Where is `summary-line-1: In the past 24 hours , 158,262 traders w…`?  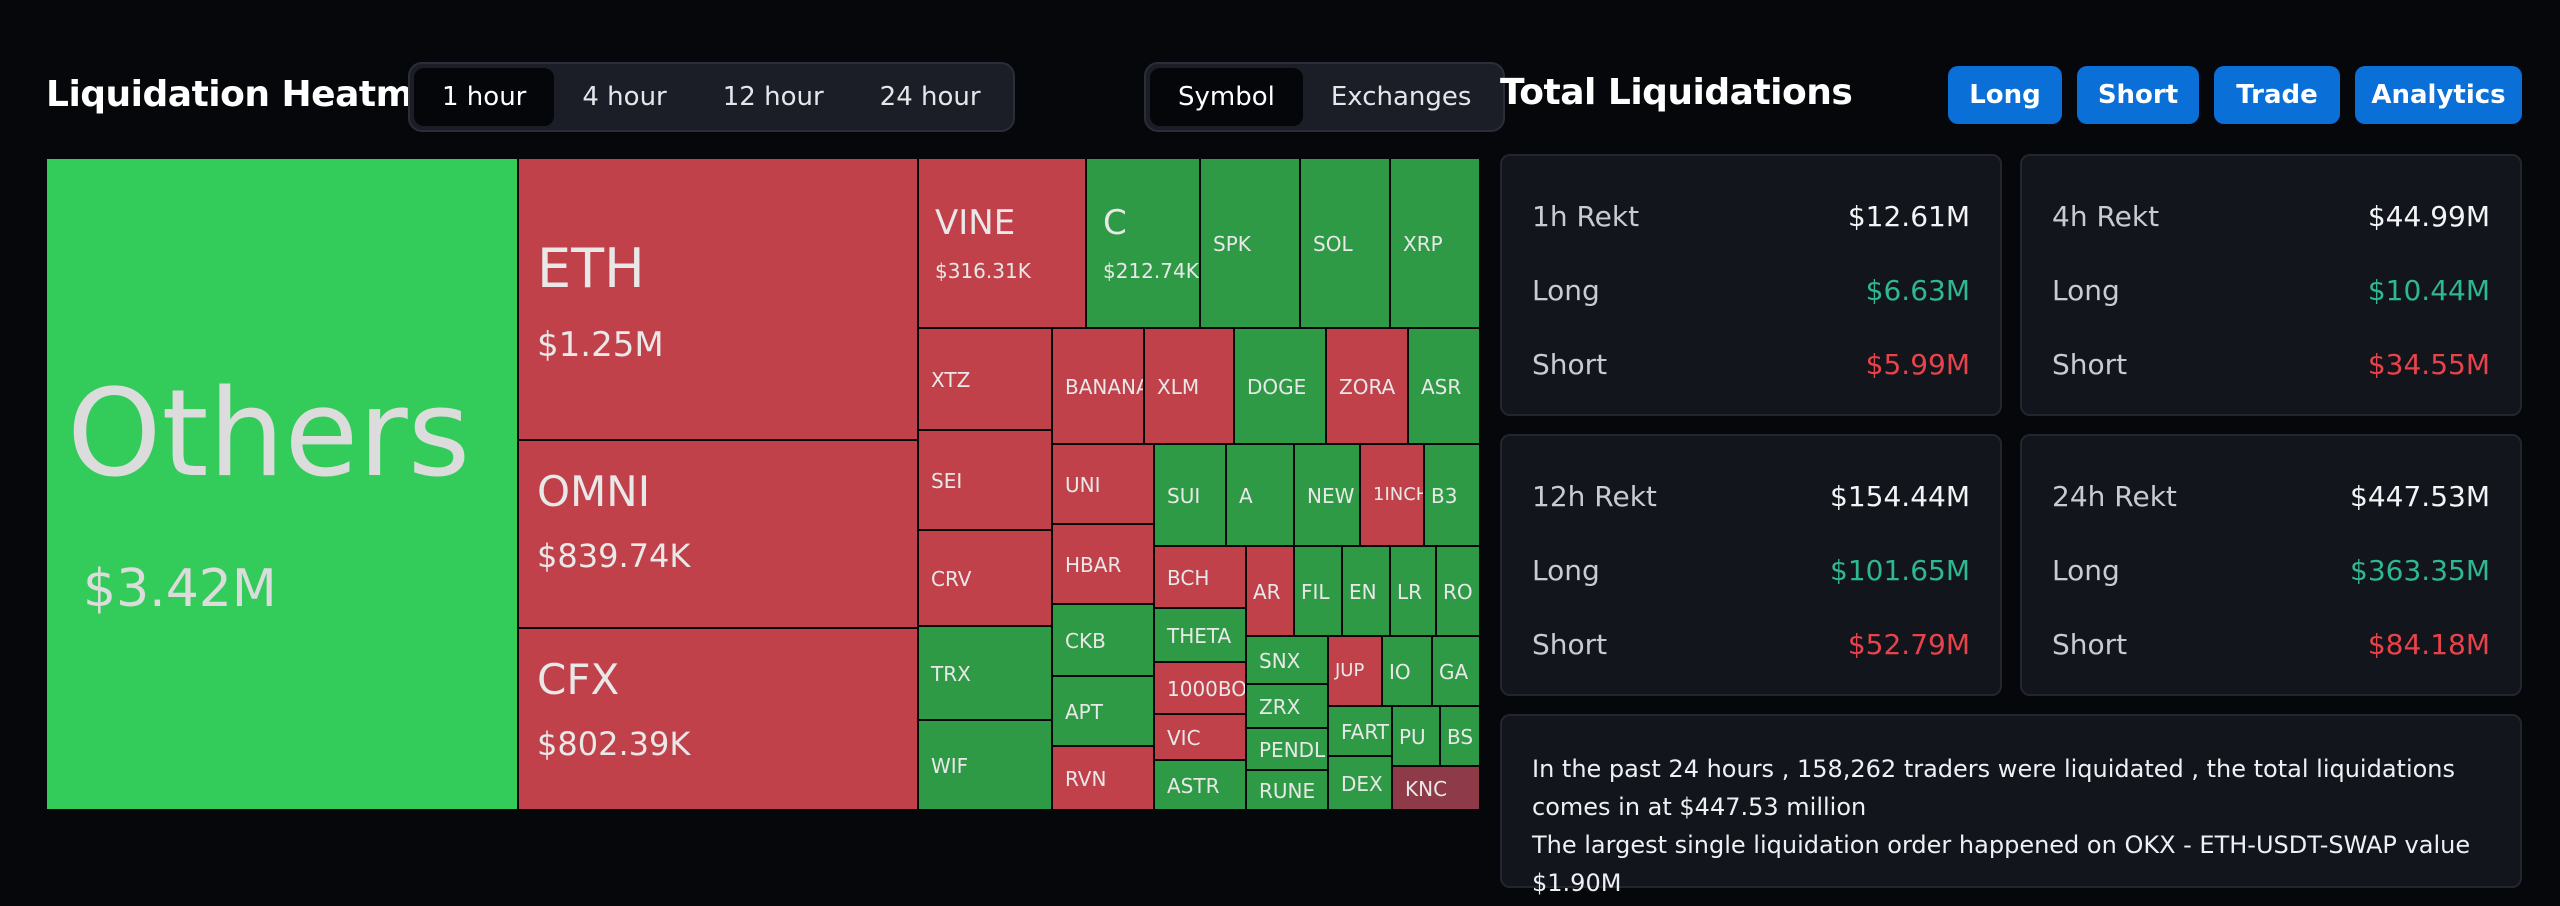 summary-line-1: In the past 24 hours , 158,262 traders w… is located at coordinates (1994, 788).